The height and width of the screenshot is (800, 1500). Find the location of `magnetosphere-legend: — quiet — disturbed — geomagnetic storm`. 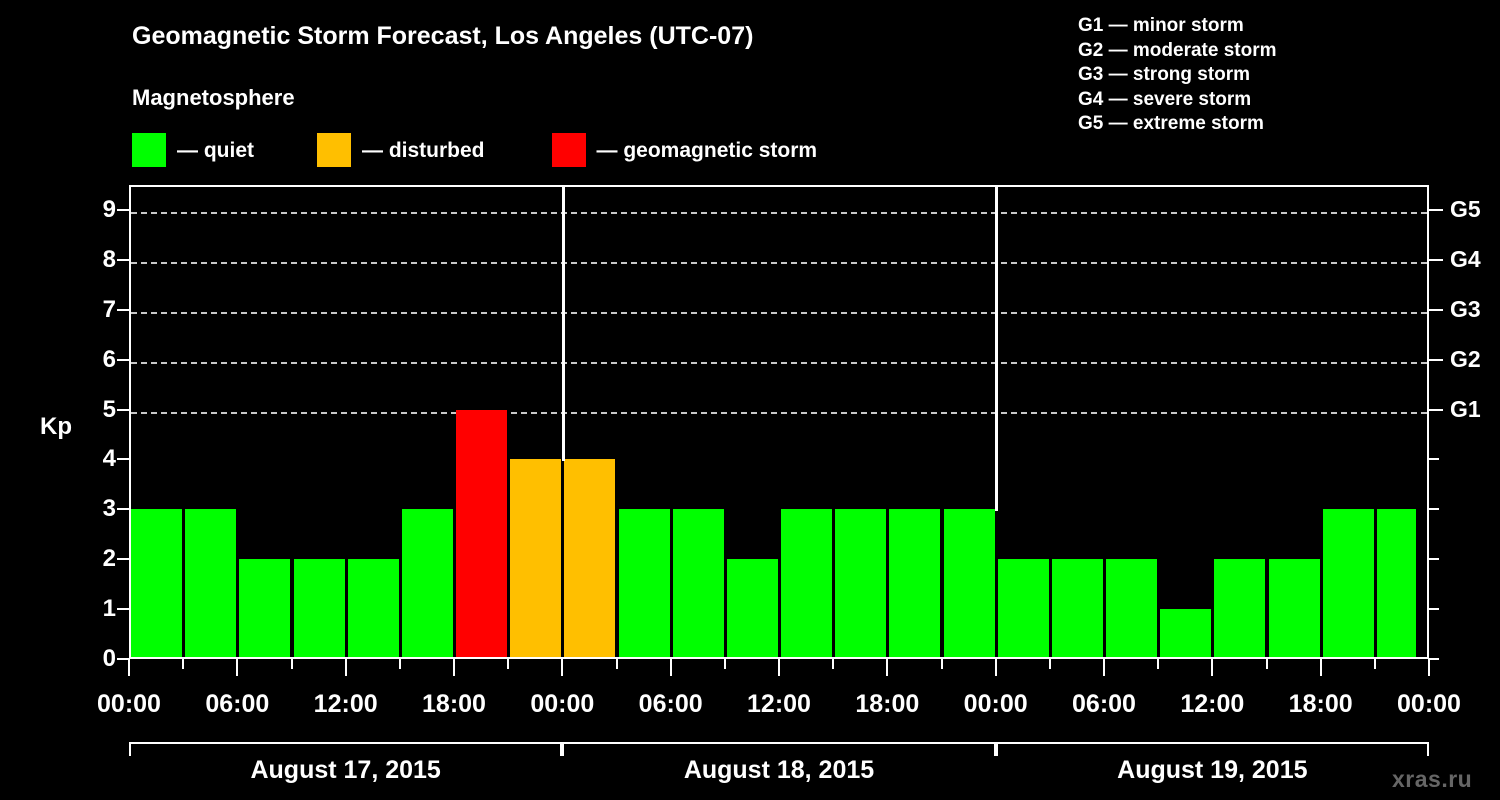

magnetosphere-legend: — quiet — disturbed — geomagnetic storm is located at coordinates (474, 150).